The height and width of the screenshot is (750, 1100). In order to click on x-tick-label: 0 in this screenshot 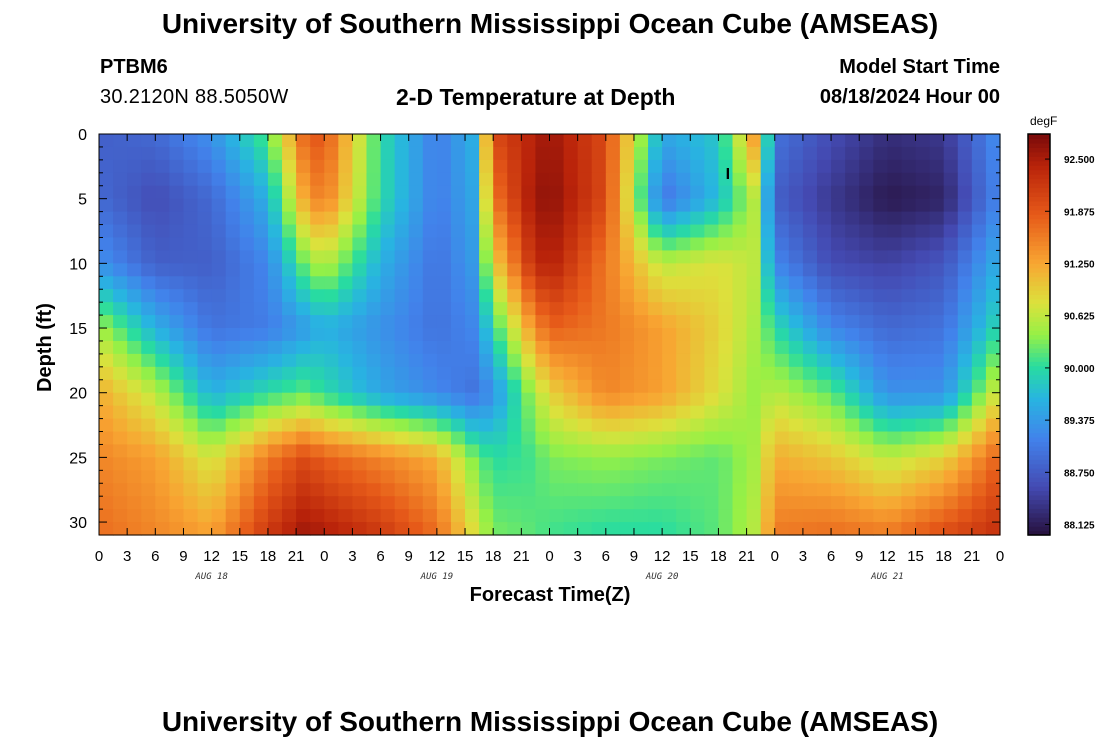, I will do `click(1000, 556)`.